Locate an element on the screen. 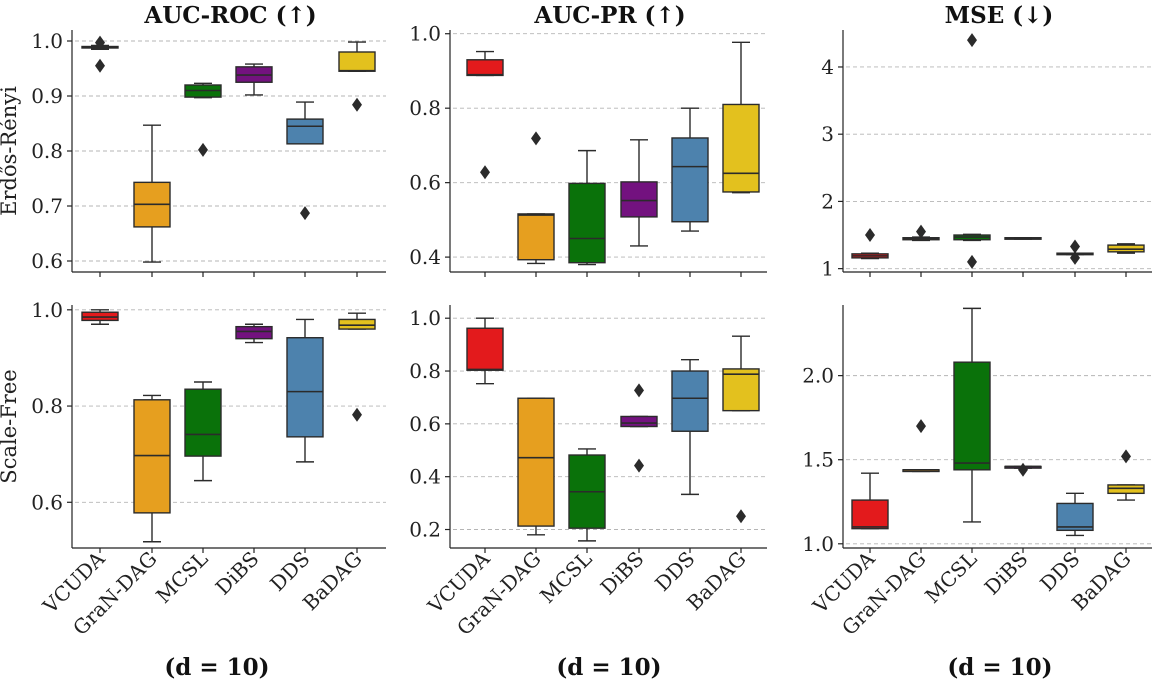  panel-title: AUC-ROC (↑) is located at coordinates (229, 15).